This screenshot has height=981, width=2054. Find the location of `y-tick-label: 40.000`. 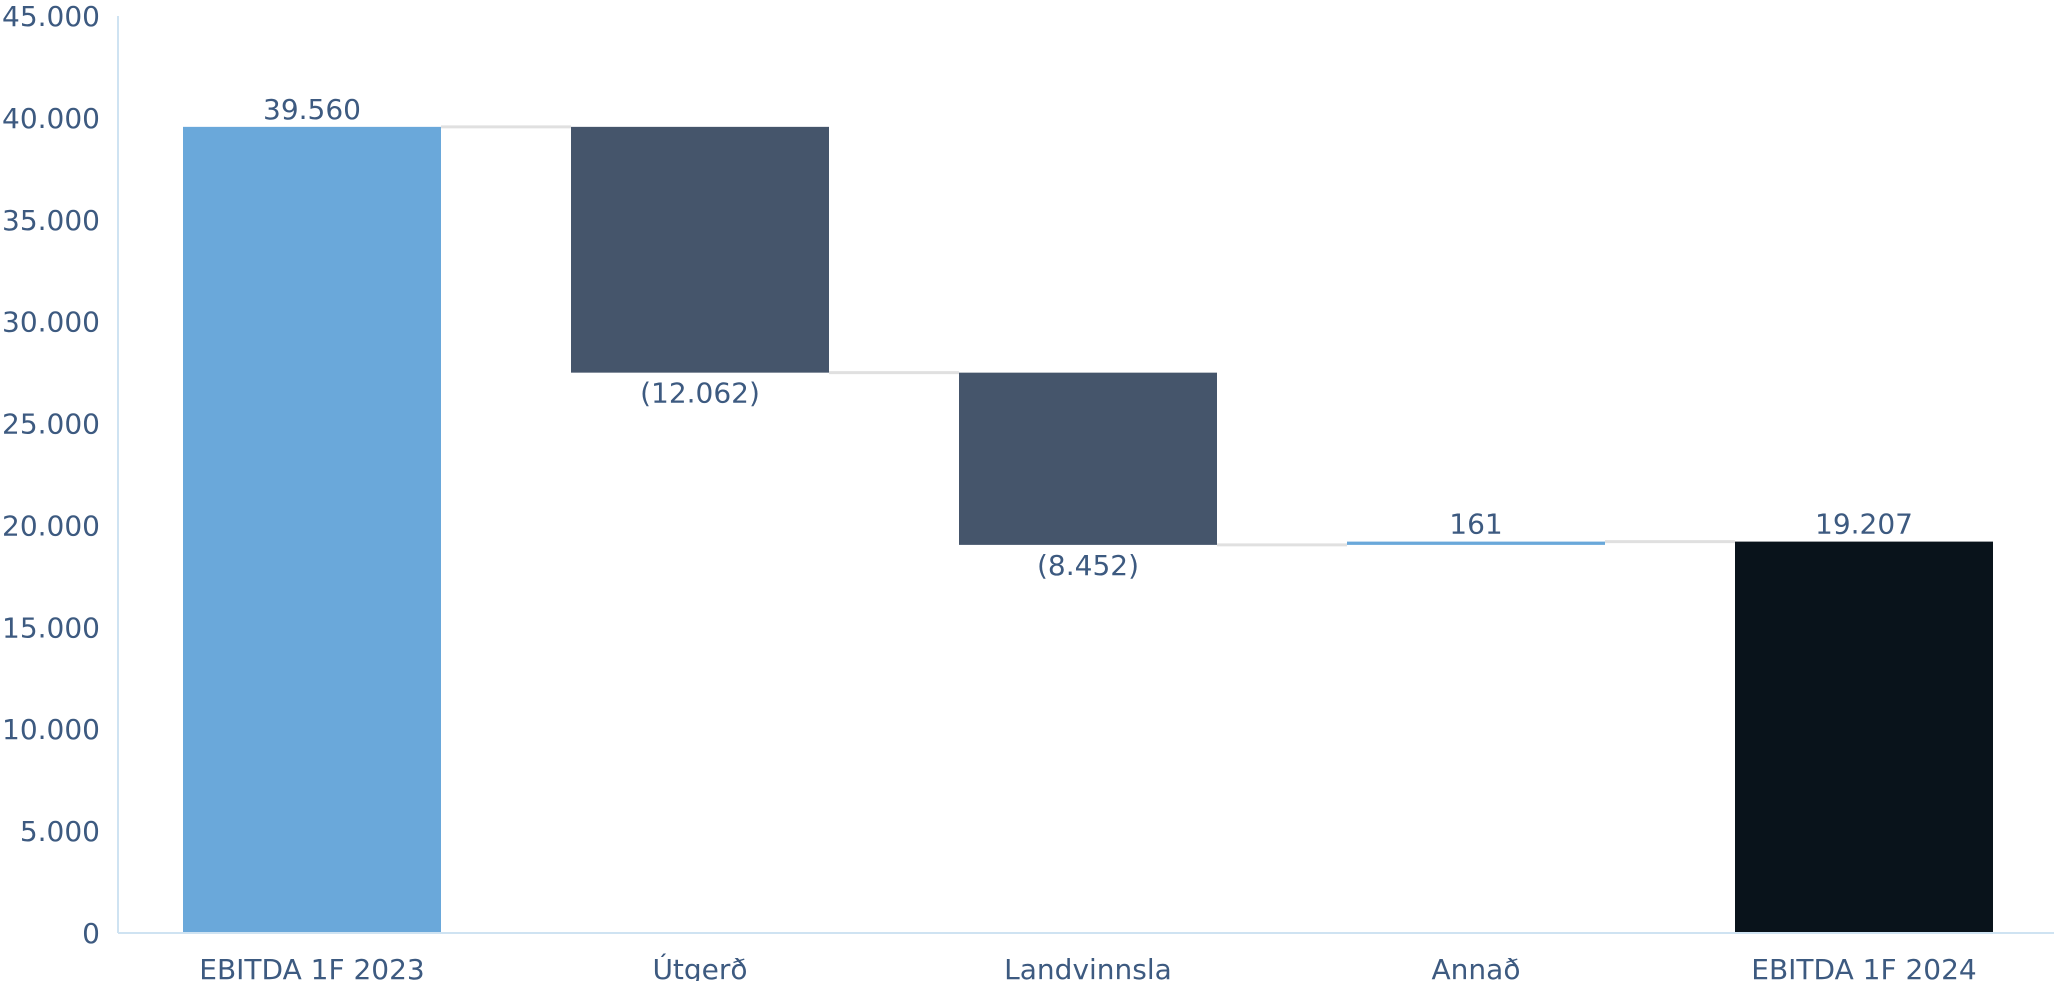

y-tick-label: 40.000 is located at coordinates (51, 118).